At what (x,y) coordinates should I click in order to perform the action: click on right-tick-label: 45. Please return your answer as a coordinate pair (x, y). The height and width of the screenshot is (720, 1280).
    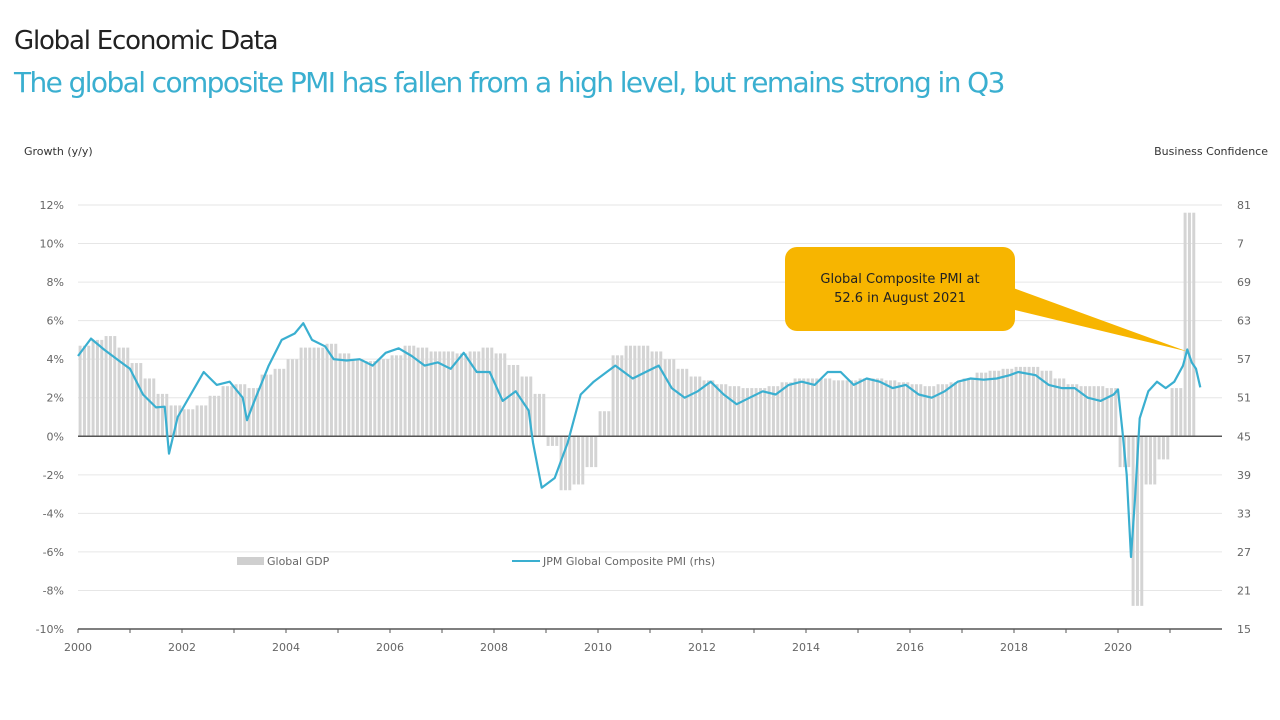
    Looking at the image, I should click on (1244, 436).